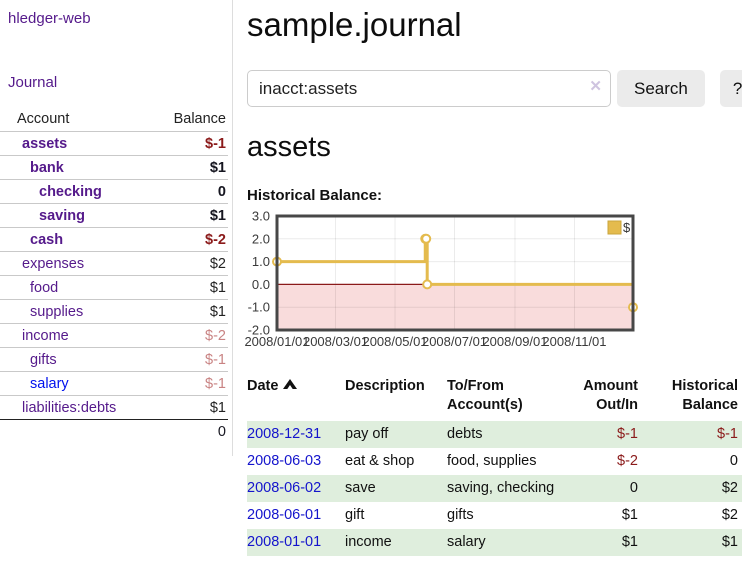 The height and width of the screenshot is (582, 742). I want to click on register-col-amount: Amount Out/In, so click(610, 395).